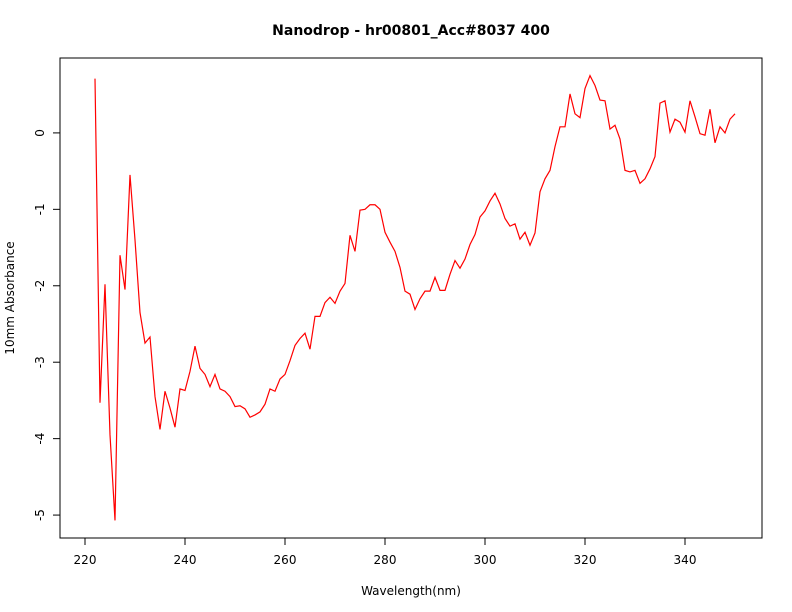 The width and height of the screenshot is (792, 612). What do you see at coordinates (40, 209) in the screenshot?
I see `y-tick-label: -1` at bounding box center [40, 209].